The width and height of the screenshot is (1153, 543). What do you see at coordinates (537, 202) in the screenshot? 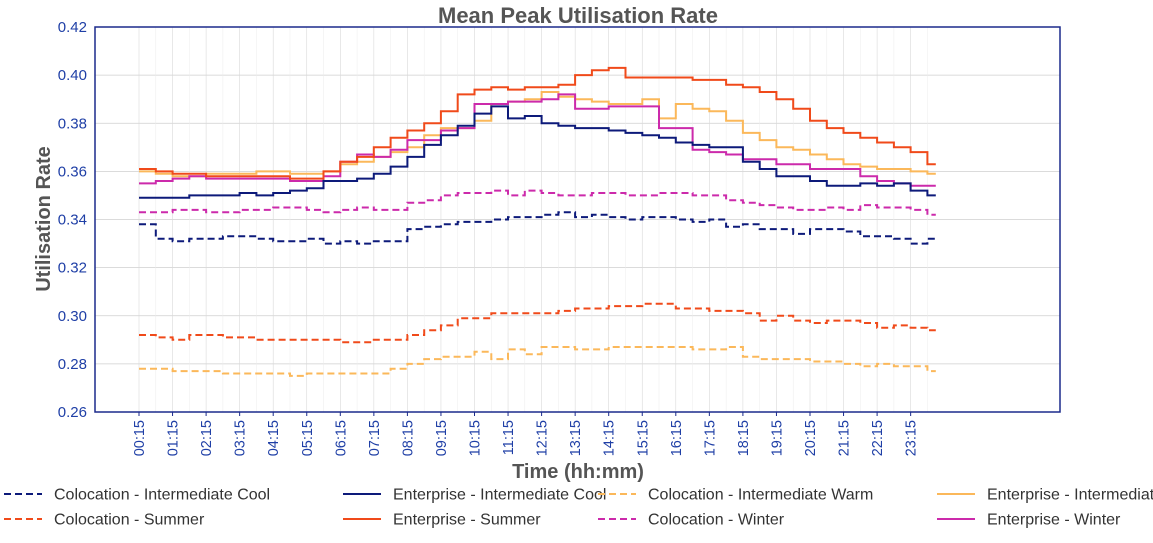
I see `series-line-colocation-winter` at bounding box center [537, 202].